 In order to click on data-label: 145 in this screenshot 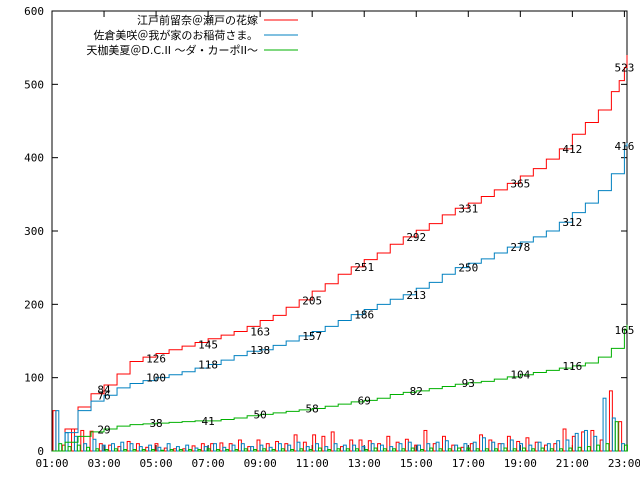, I will do `click(208, 345)`.